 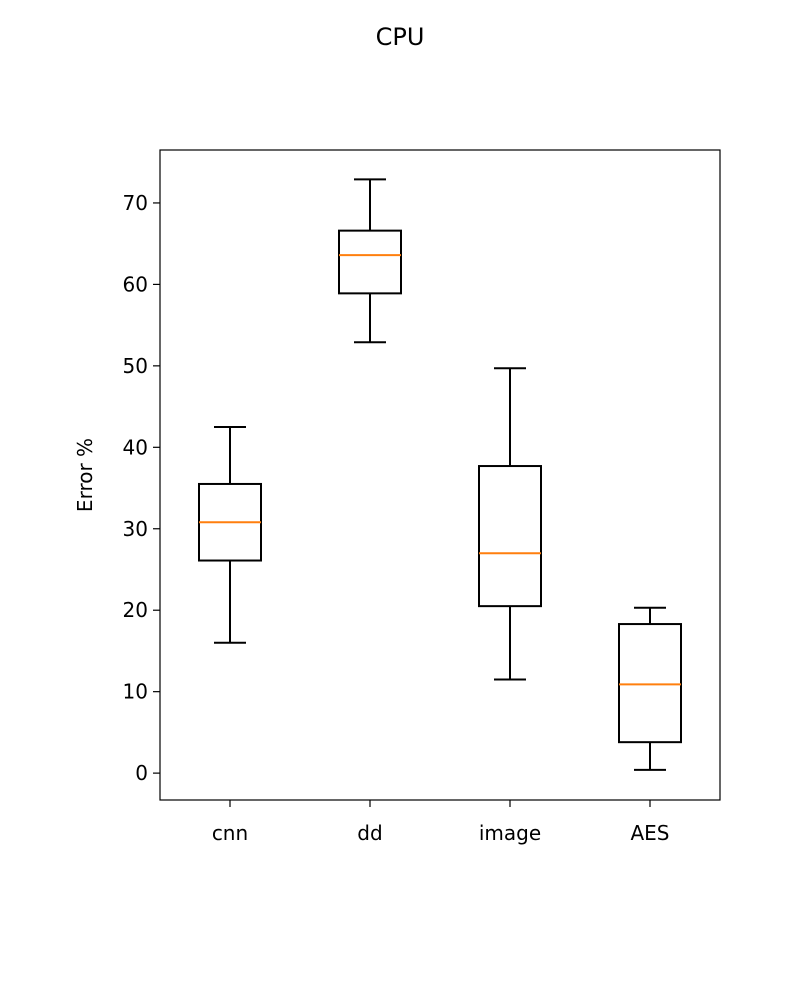 I want to click on box-AES, so click(x=650, y=683).